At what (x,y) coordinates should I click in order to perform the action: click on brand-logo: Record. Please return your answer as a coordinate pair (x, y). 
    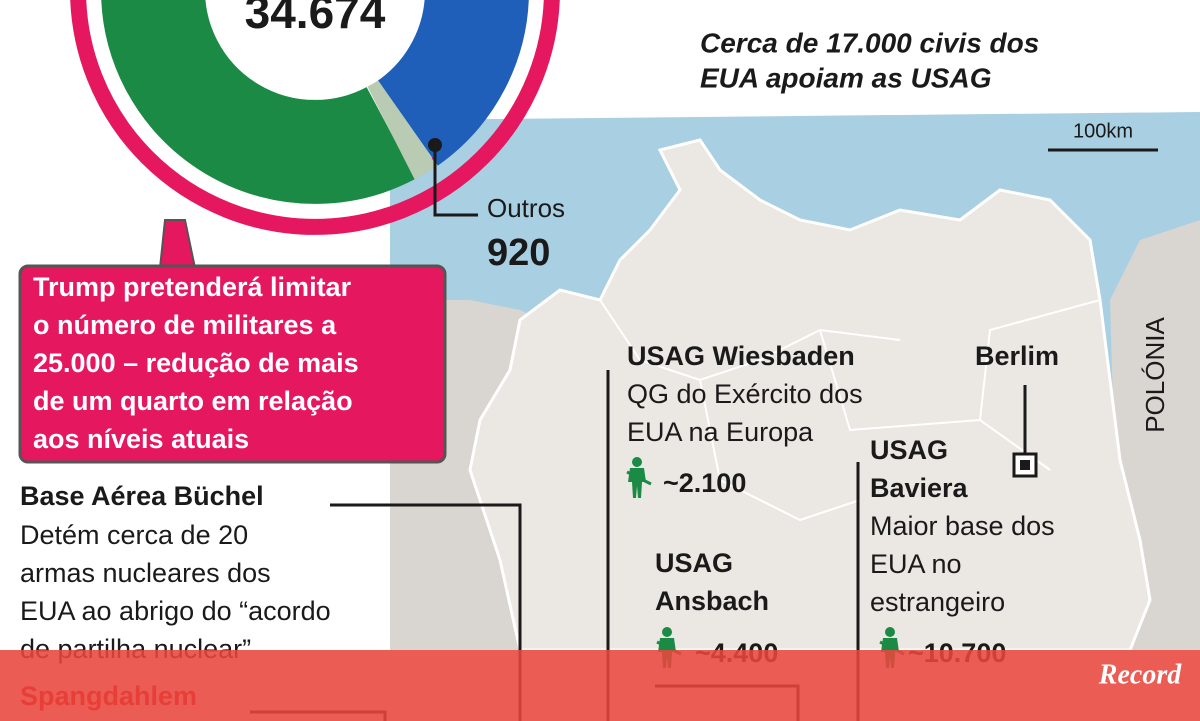
    Looking at the image, I should click on (1140, 674).